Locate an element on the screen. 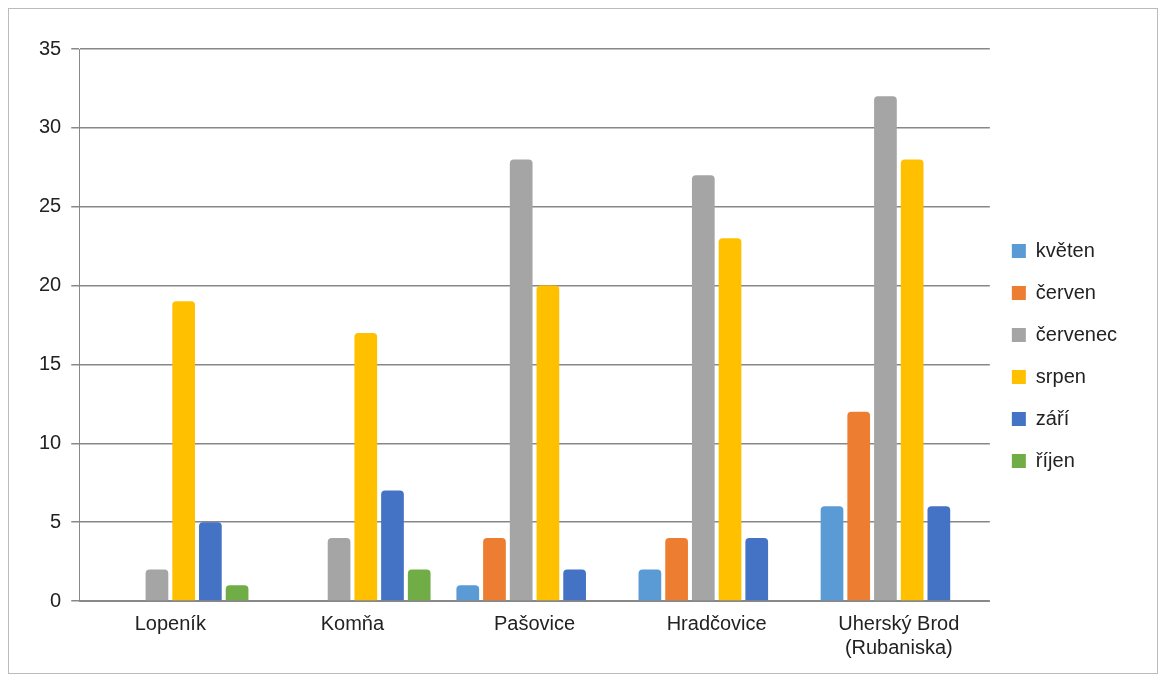  x-tick-label: Pašovice is located at coordinates (534, 622).